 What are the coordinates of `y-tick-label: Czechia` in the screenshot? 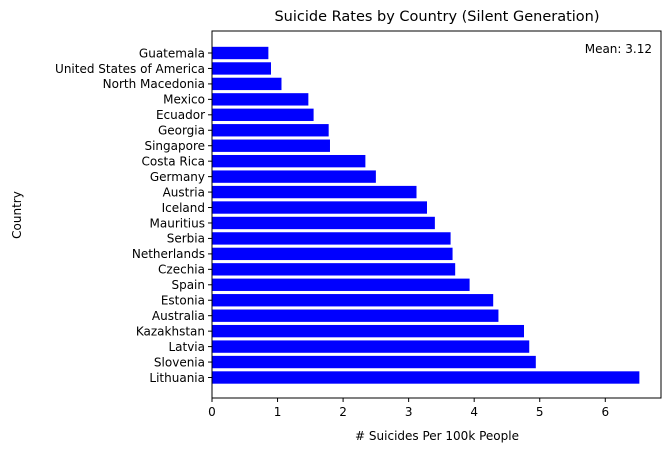 It's located at (181, 270).